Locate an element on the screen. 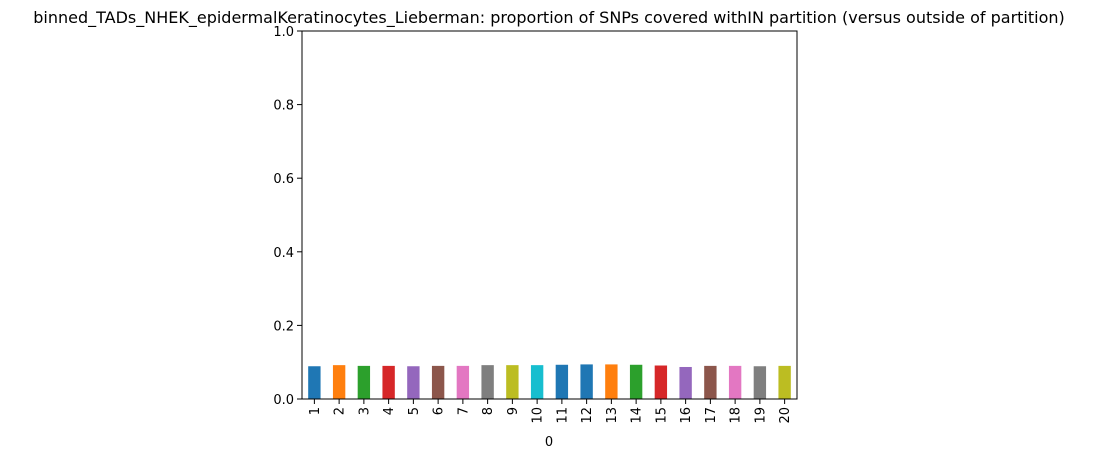 The height and width of the screenshot is (456, 1099). x-tick-label: 13 is located at coordinates (612, 415).